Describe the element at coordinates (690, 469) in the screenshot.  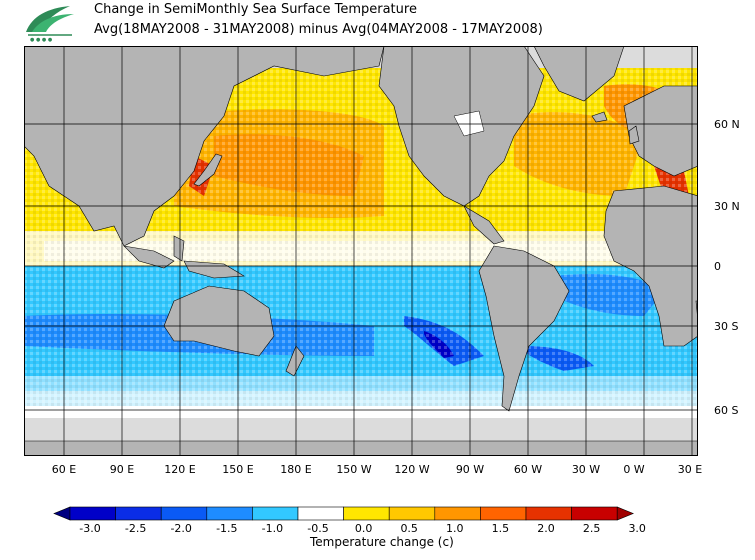
I see `lon-label: 30 E` at that location.